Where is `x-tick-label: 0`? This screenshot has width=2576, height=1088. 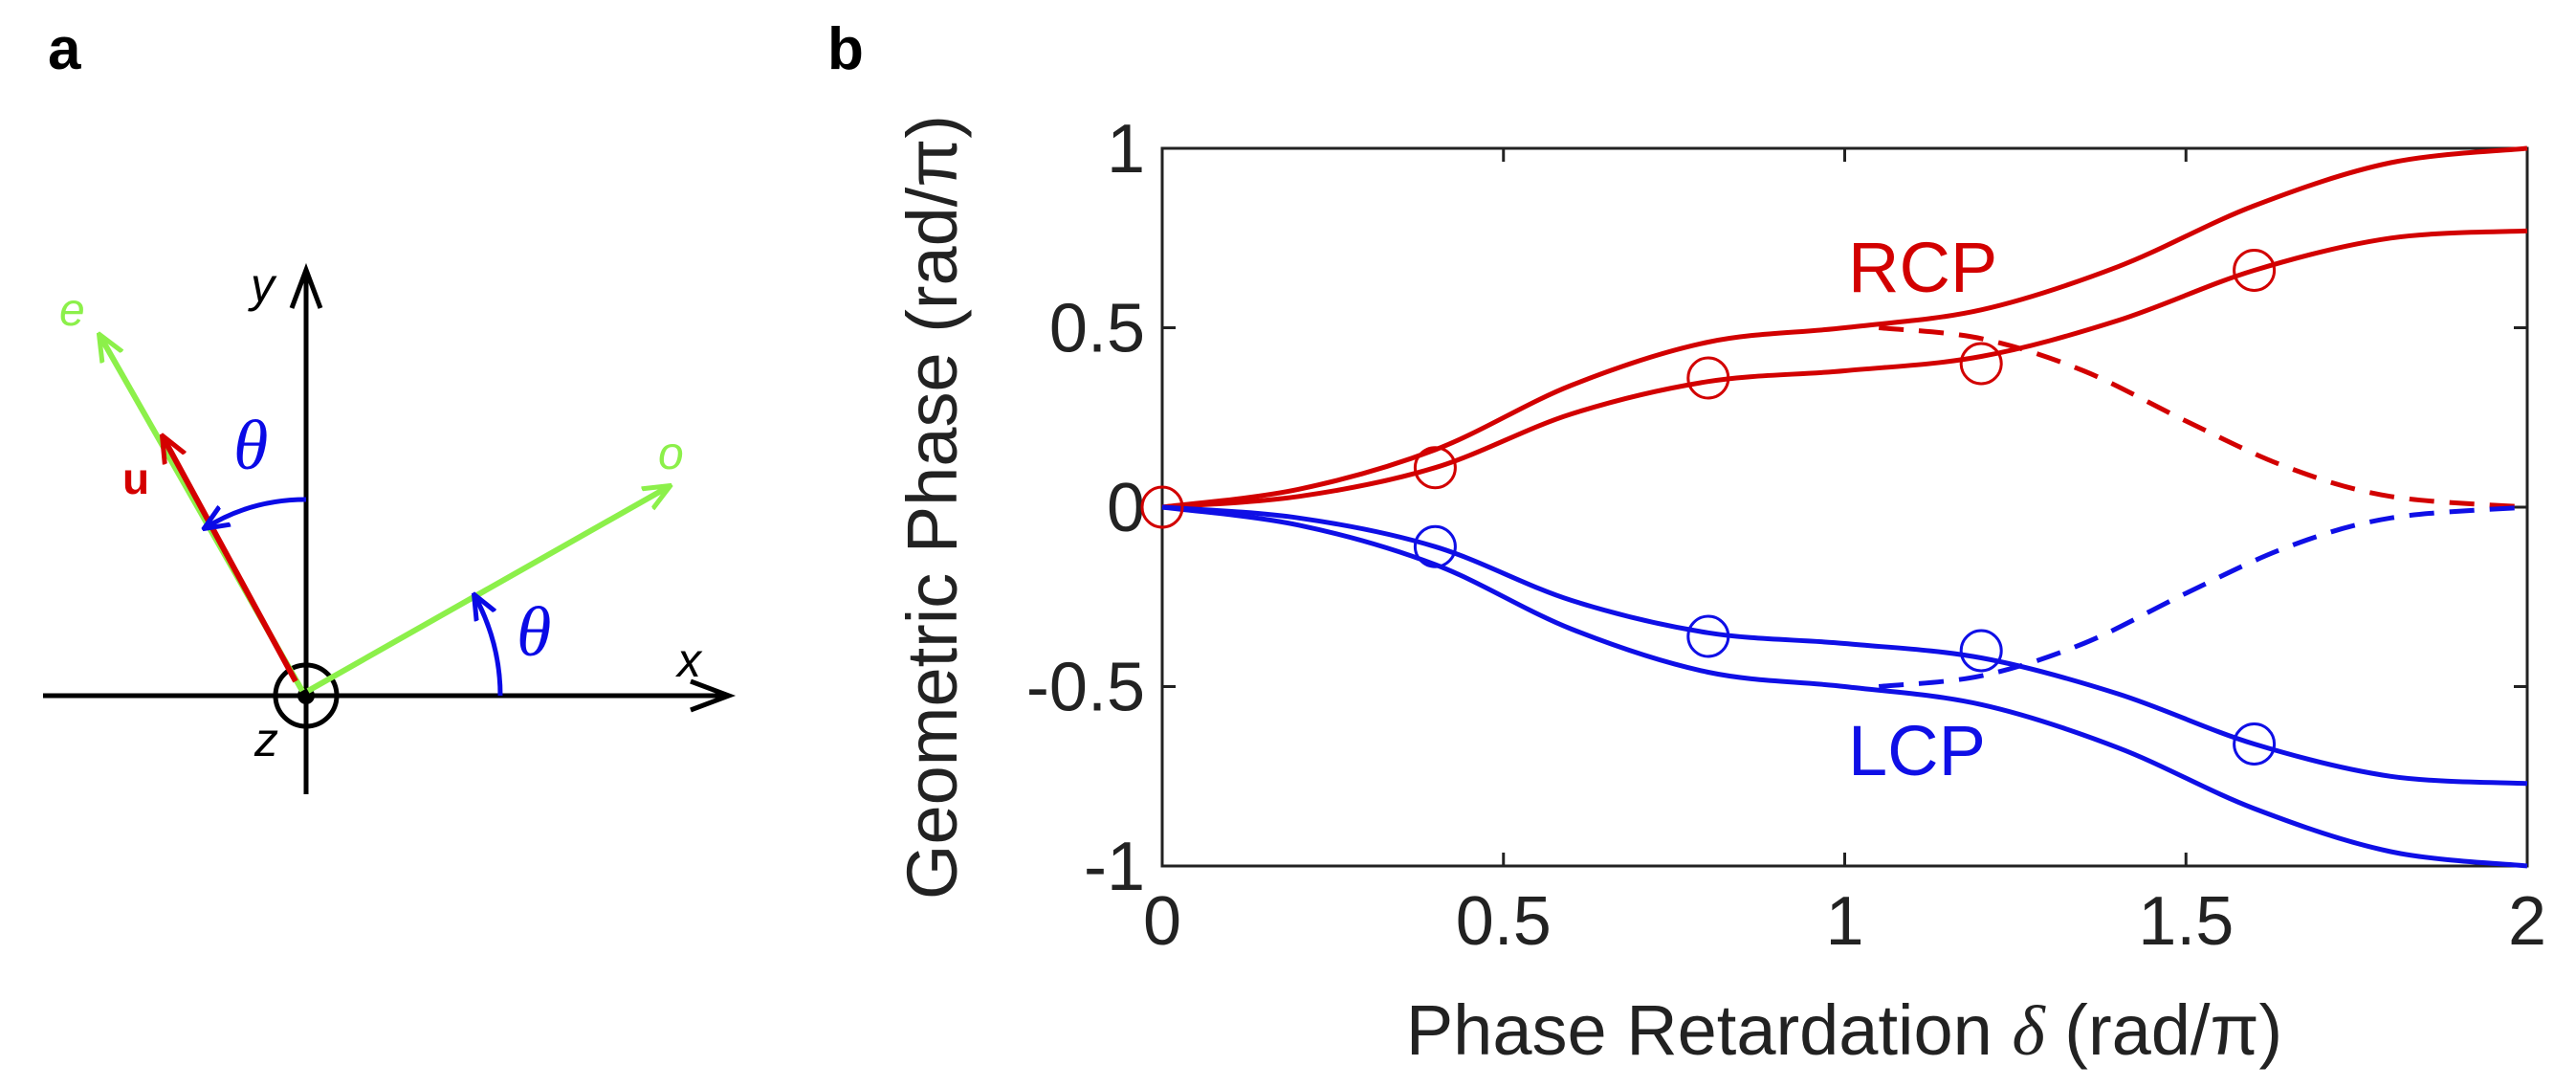
x-tick-label: 0 is located at coordinates (1162, 921).